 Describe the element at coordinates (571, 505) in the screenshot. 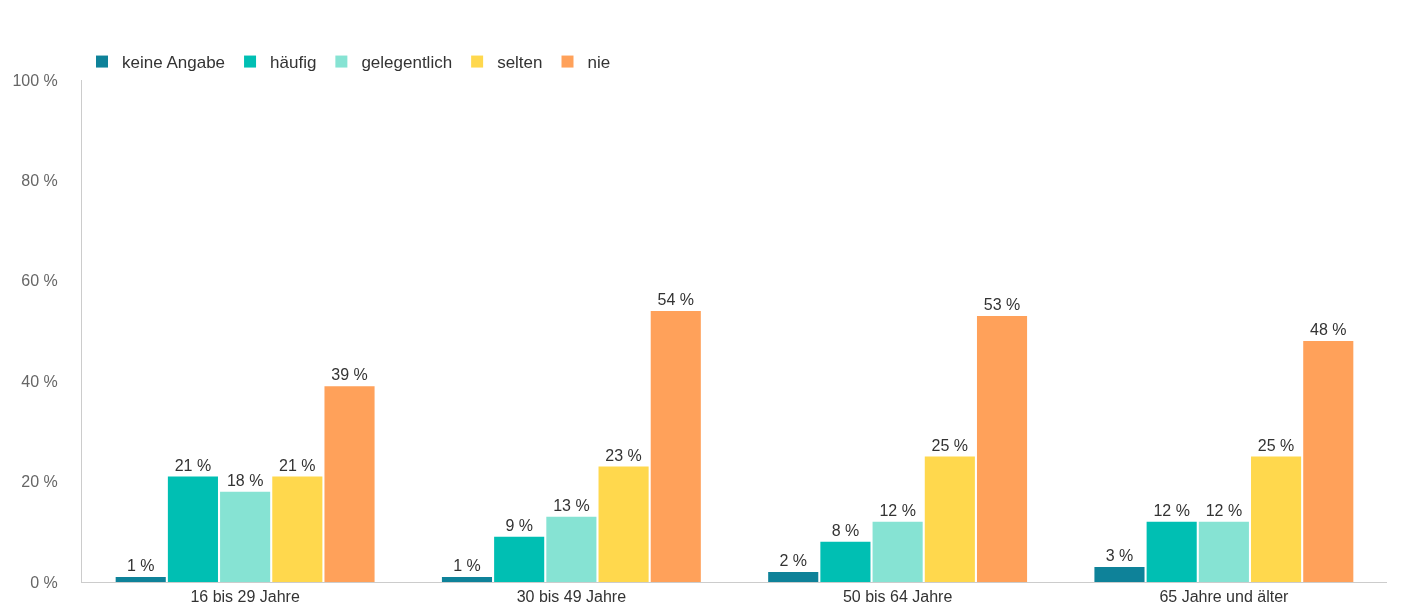

I see `data-label: 13 %` at that location.